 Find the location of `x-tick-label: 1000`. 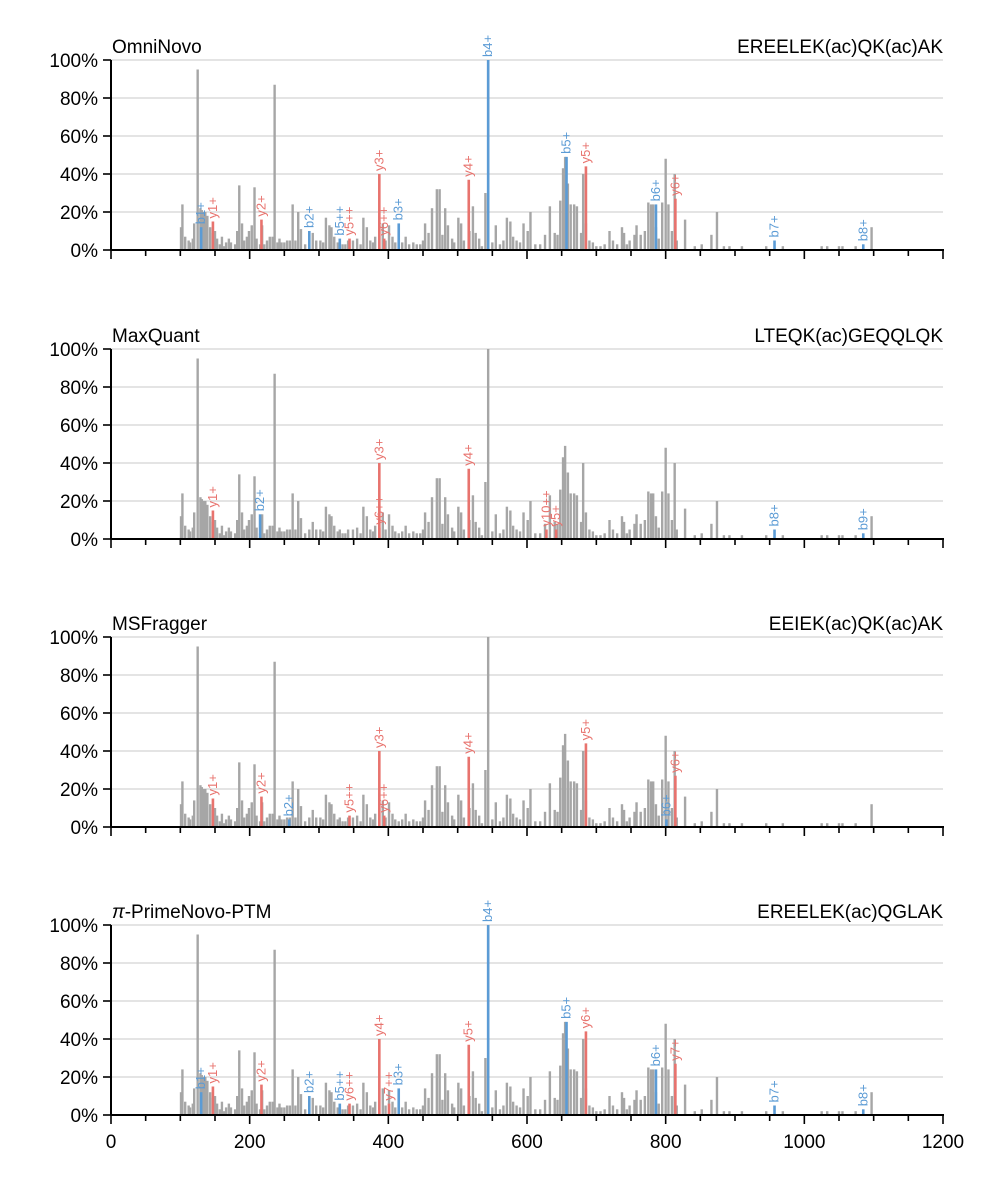

x-tick-label: 1000 is located at coordinates (804, 1142).